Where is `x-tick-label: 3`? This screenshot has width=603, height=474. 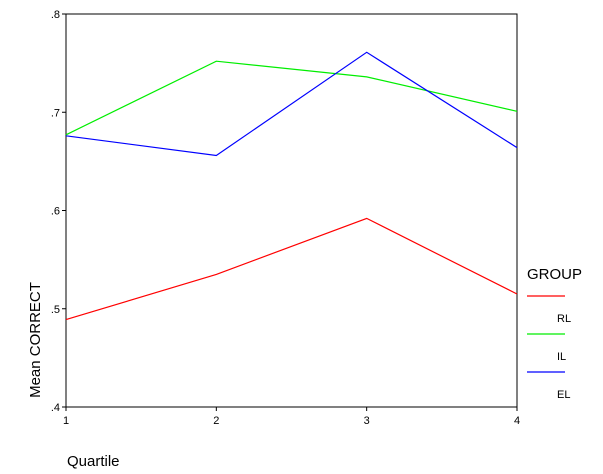
x-tick-label: 3 is located at coordinates (367, 421).